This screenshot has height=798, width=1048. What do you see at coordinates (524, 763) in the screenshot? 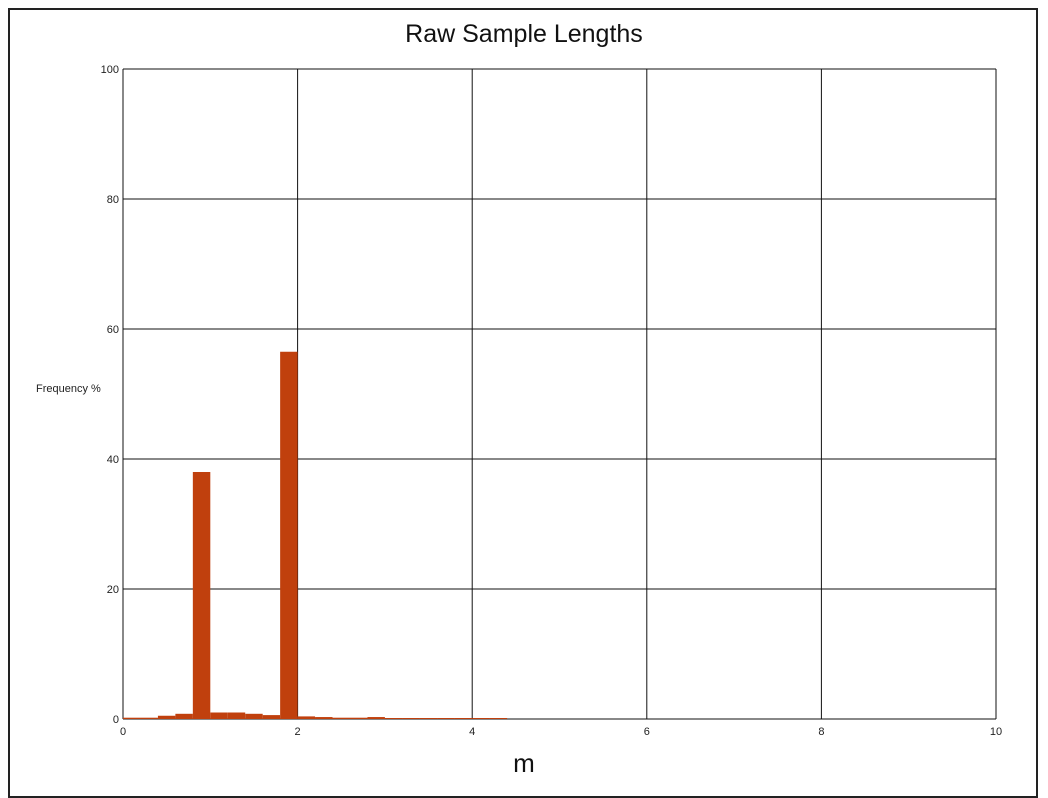
I see `x-axis-label: m` at bounding box center [524, 763].